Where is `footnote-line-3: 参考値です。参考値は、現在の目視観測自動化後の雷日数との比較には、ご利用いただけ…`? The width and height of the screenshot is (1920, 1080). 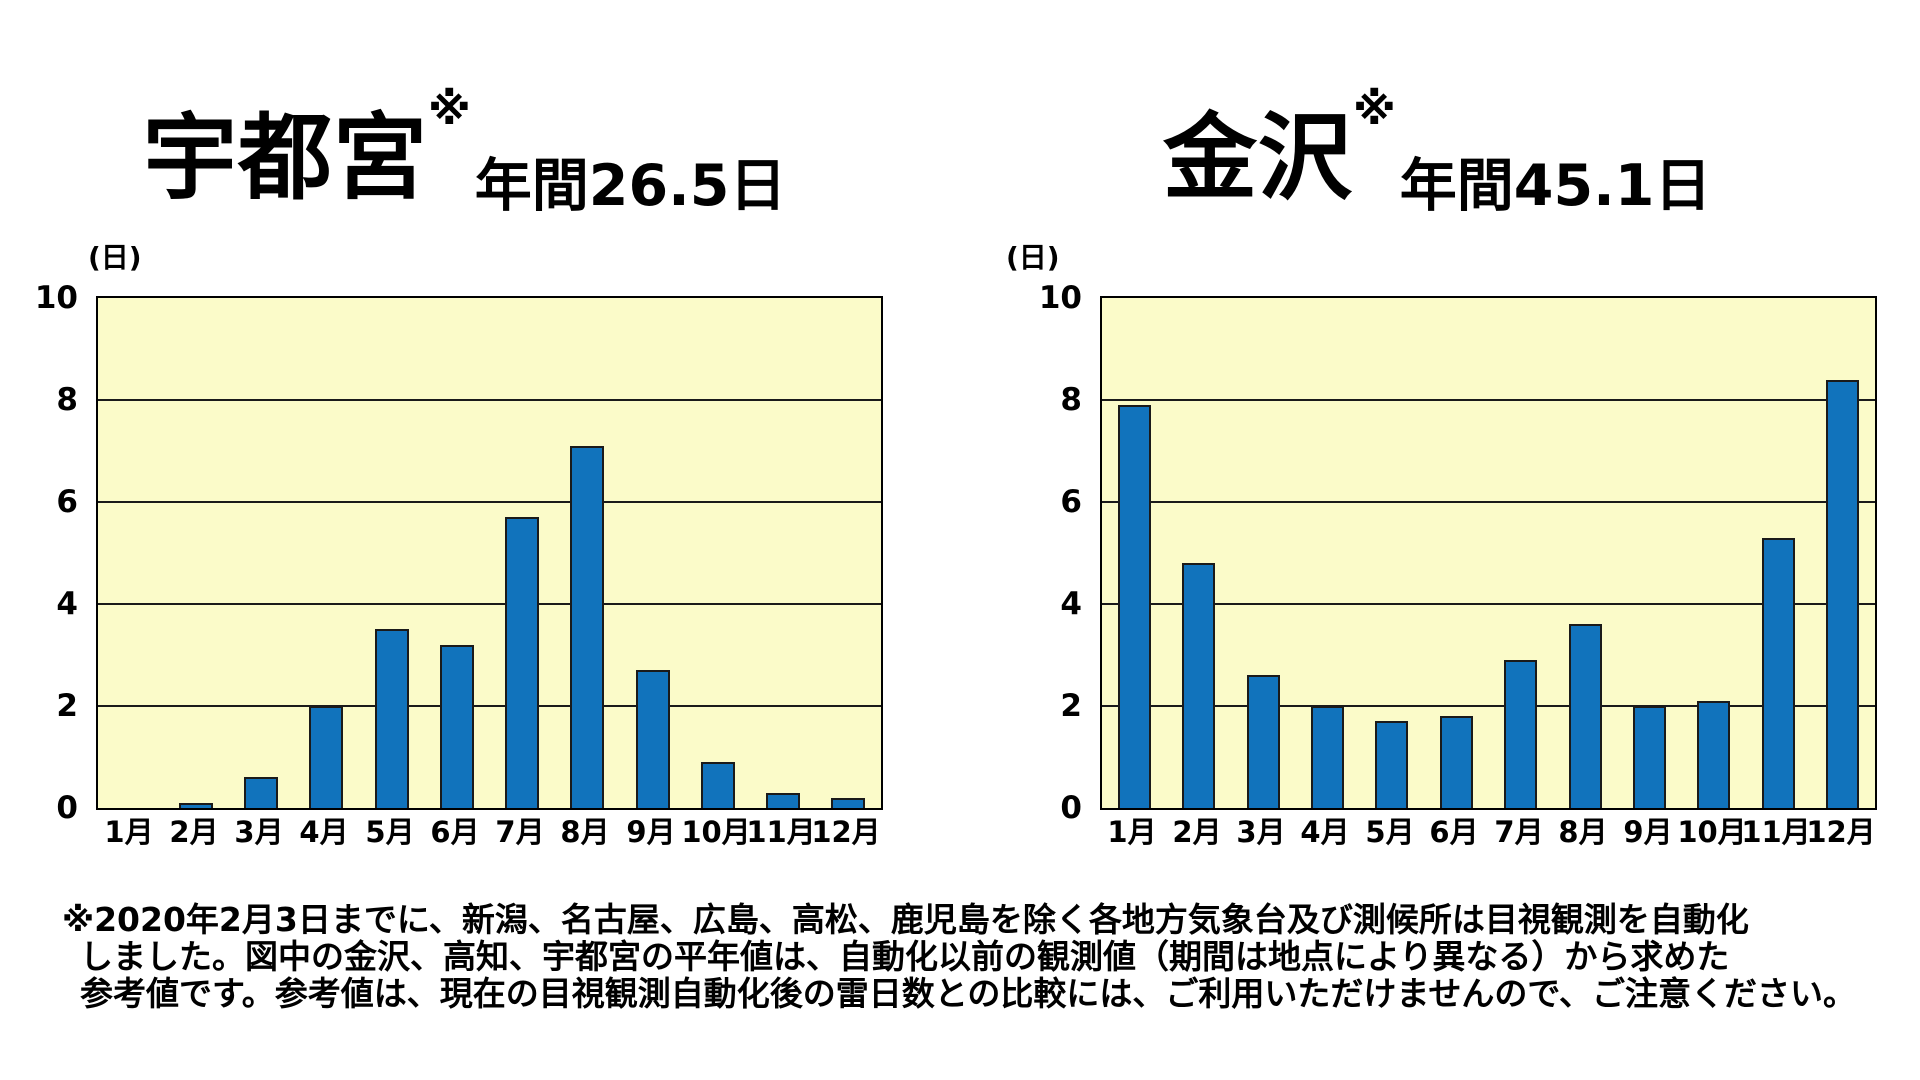 footnote-line-3: 参考値です。参考値は、現在の目視観測自動化後の雷日数との比較には、ご利用いただけ… is located at coordinates (968, 993).